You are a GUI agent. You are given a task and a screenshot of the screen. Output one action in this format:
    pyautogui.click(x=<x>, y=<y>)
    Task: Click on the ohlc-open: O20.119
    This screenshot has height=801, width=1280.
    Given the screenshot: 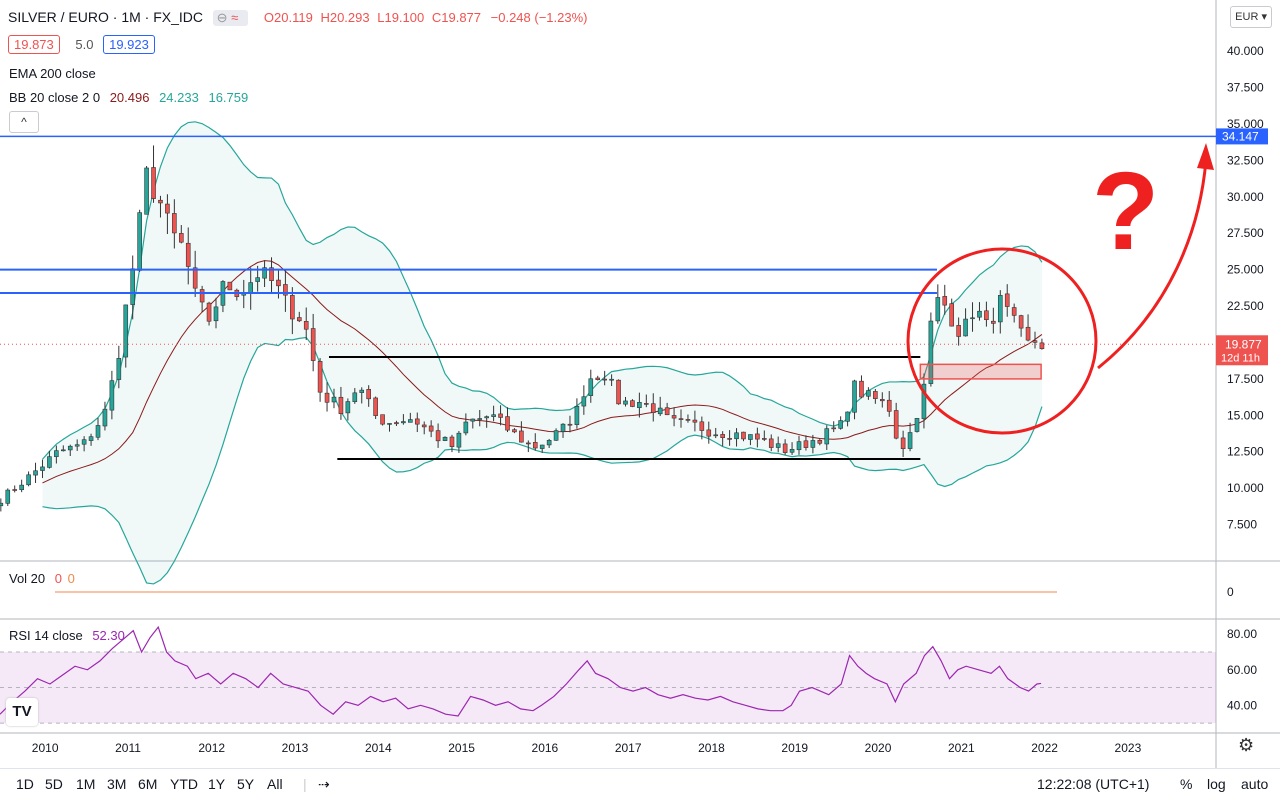 What is the action you would take?
    pyautogui.click(x=288, y=17)
    